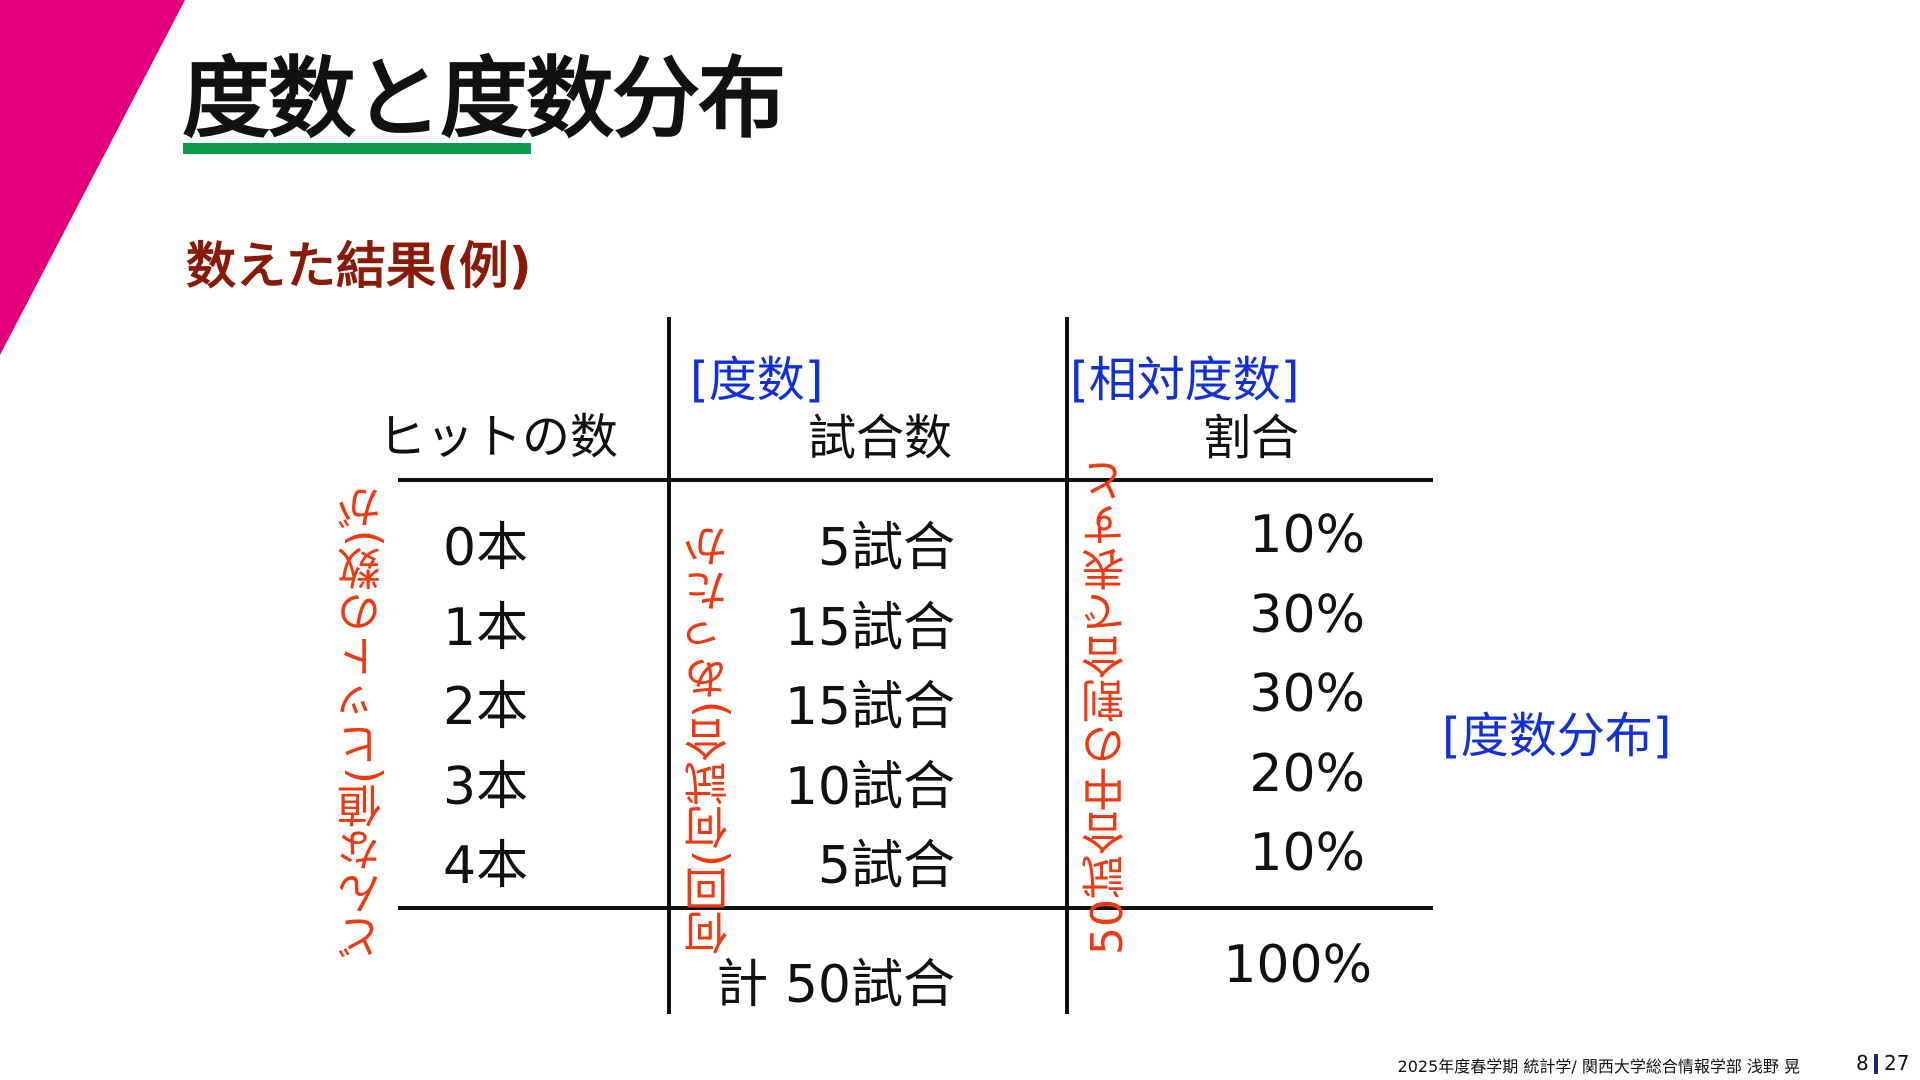 The image size is (1920, 1080). What do you see at coordinates (835, 985) in the screenshot?
I see `total-games: 計 50試合` at bounding box center [835, 985].